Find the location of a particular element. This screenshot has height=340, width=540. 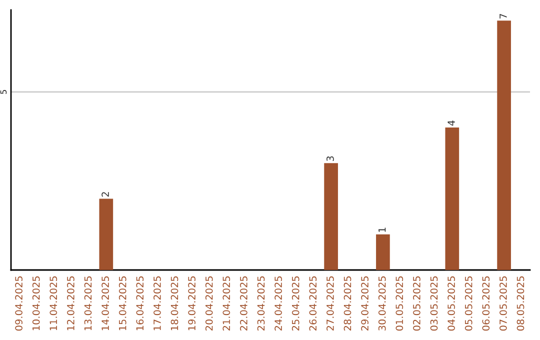

x-tick-label: 20.04.2025 is located at coordinates (209, 303).